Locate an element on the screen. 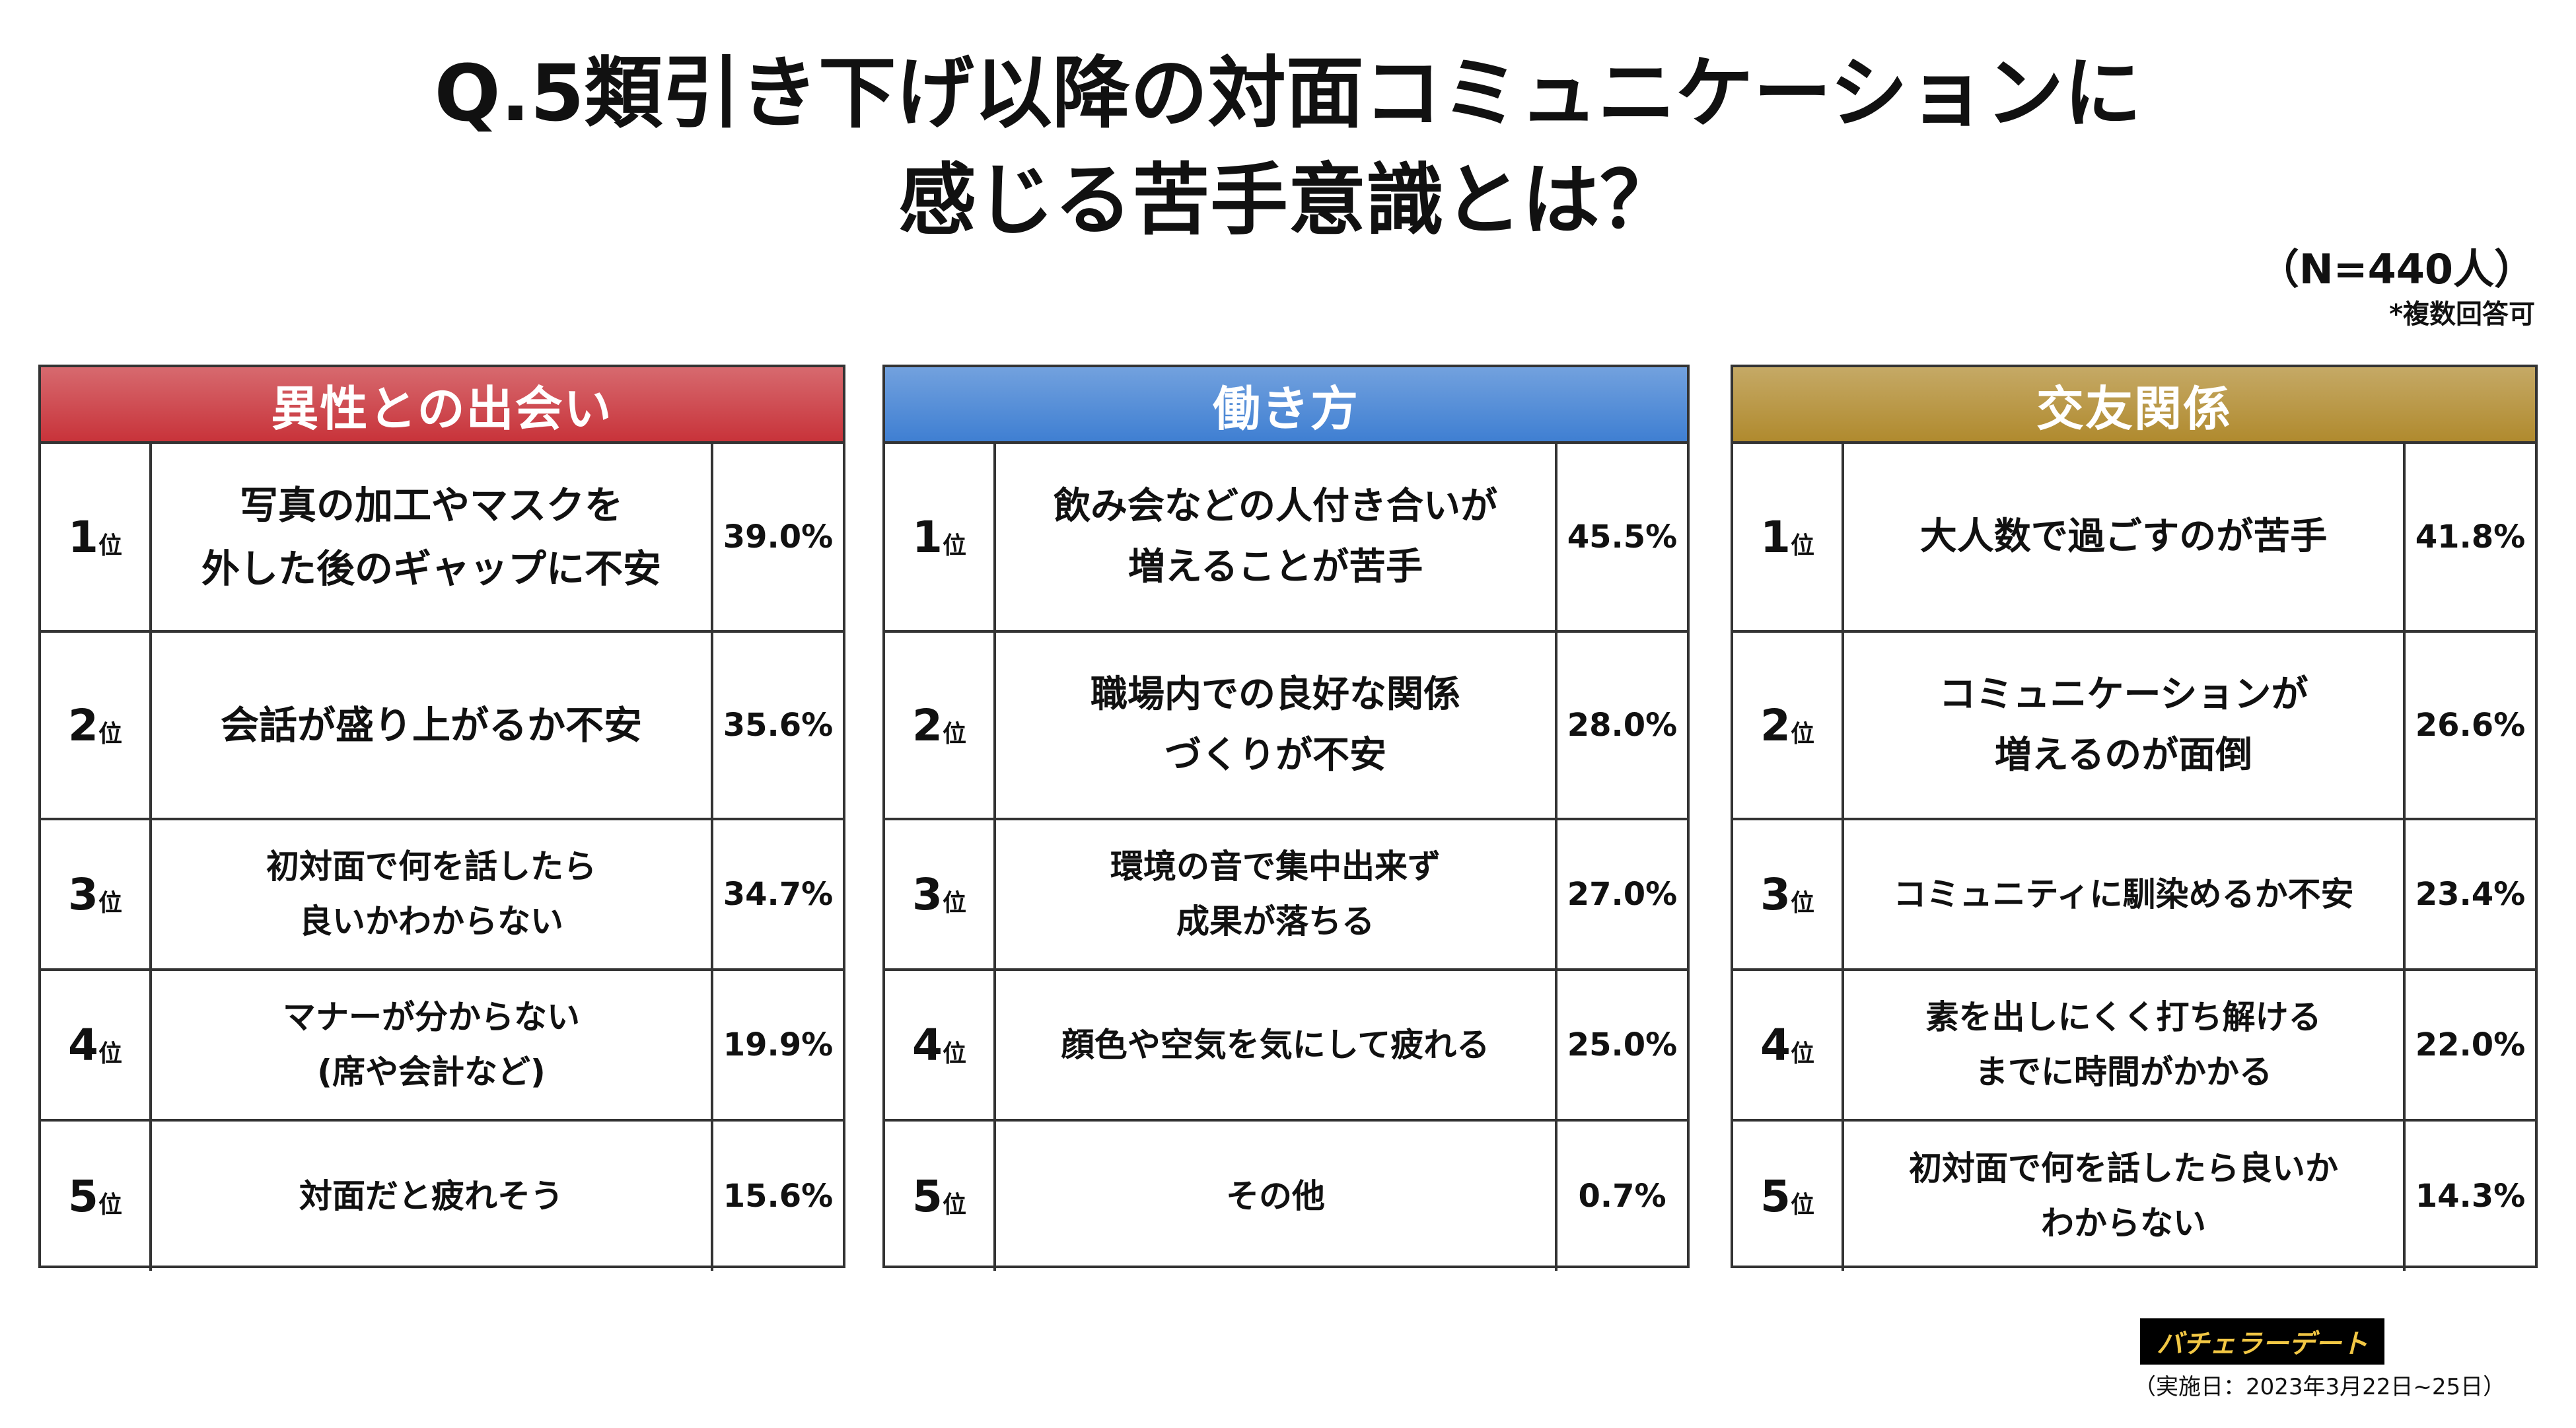 The image size is (2576, 1428). row-percentage: 22.0% is located at coordinates (2471, 1044).